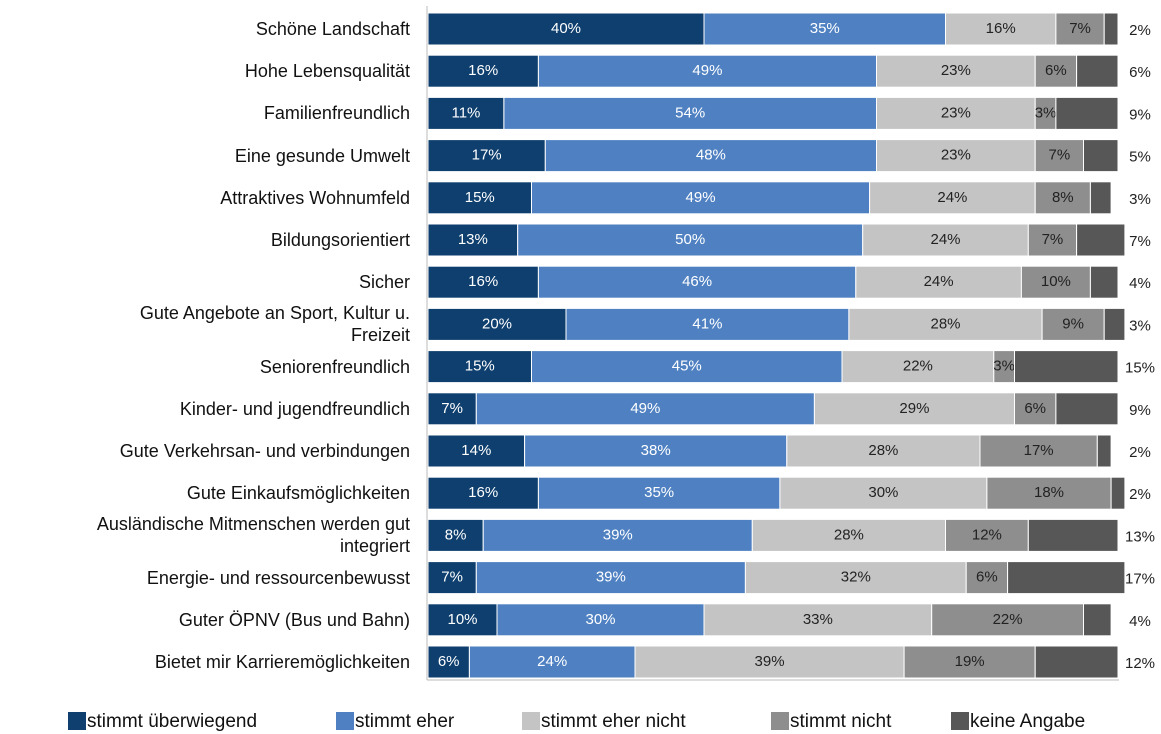 Image resolution: width=1161 pixels, height=734 pixels. What do you see at coordinates (687, 366) in the screenshot?
I see `data-label: 45%` at bounding box center [687, 366].